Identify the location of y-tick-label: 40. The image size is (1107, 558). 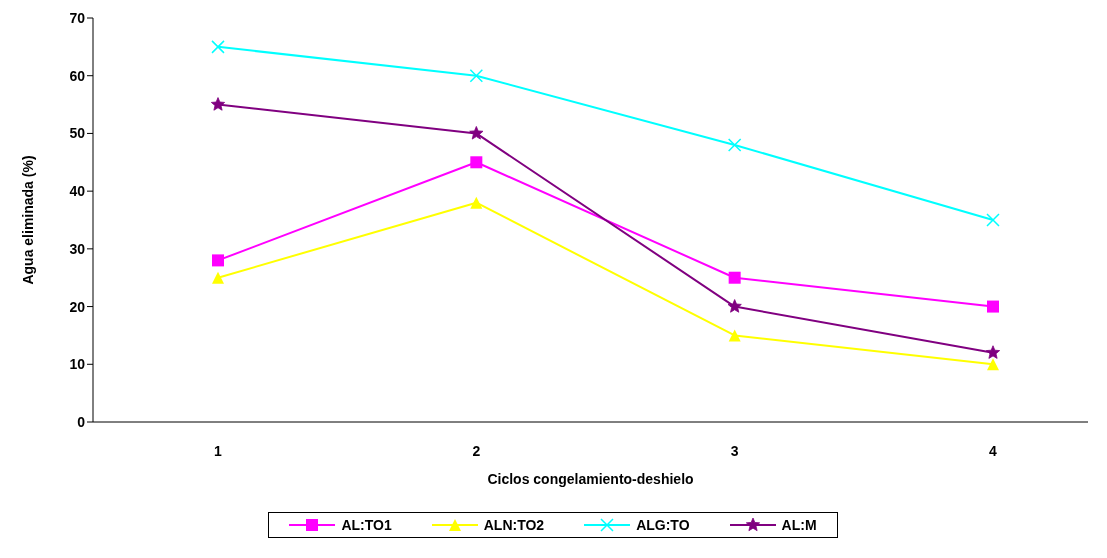
(77, 191).